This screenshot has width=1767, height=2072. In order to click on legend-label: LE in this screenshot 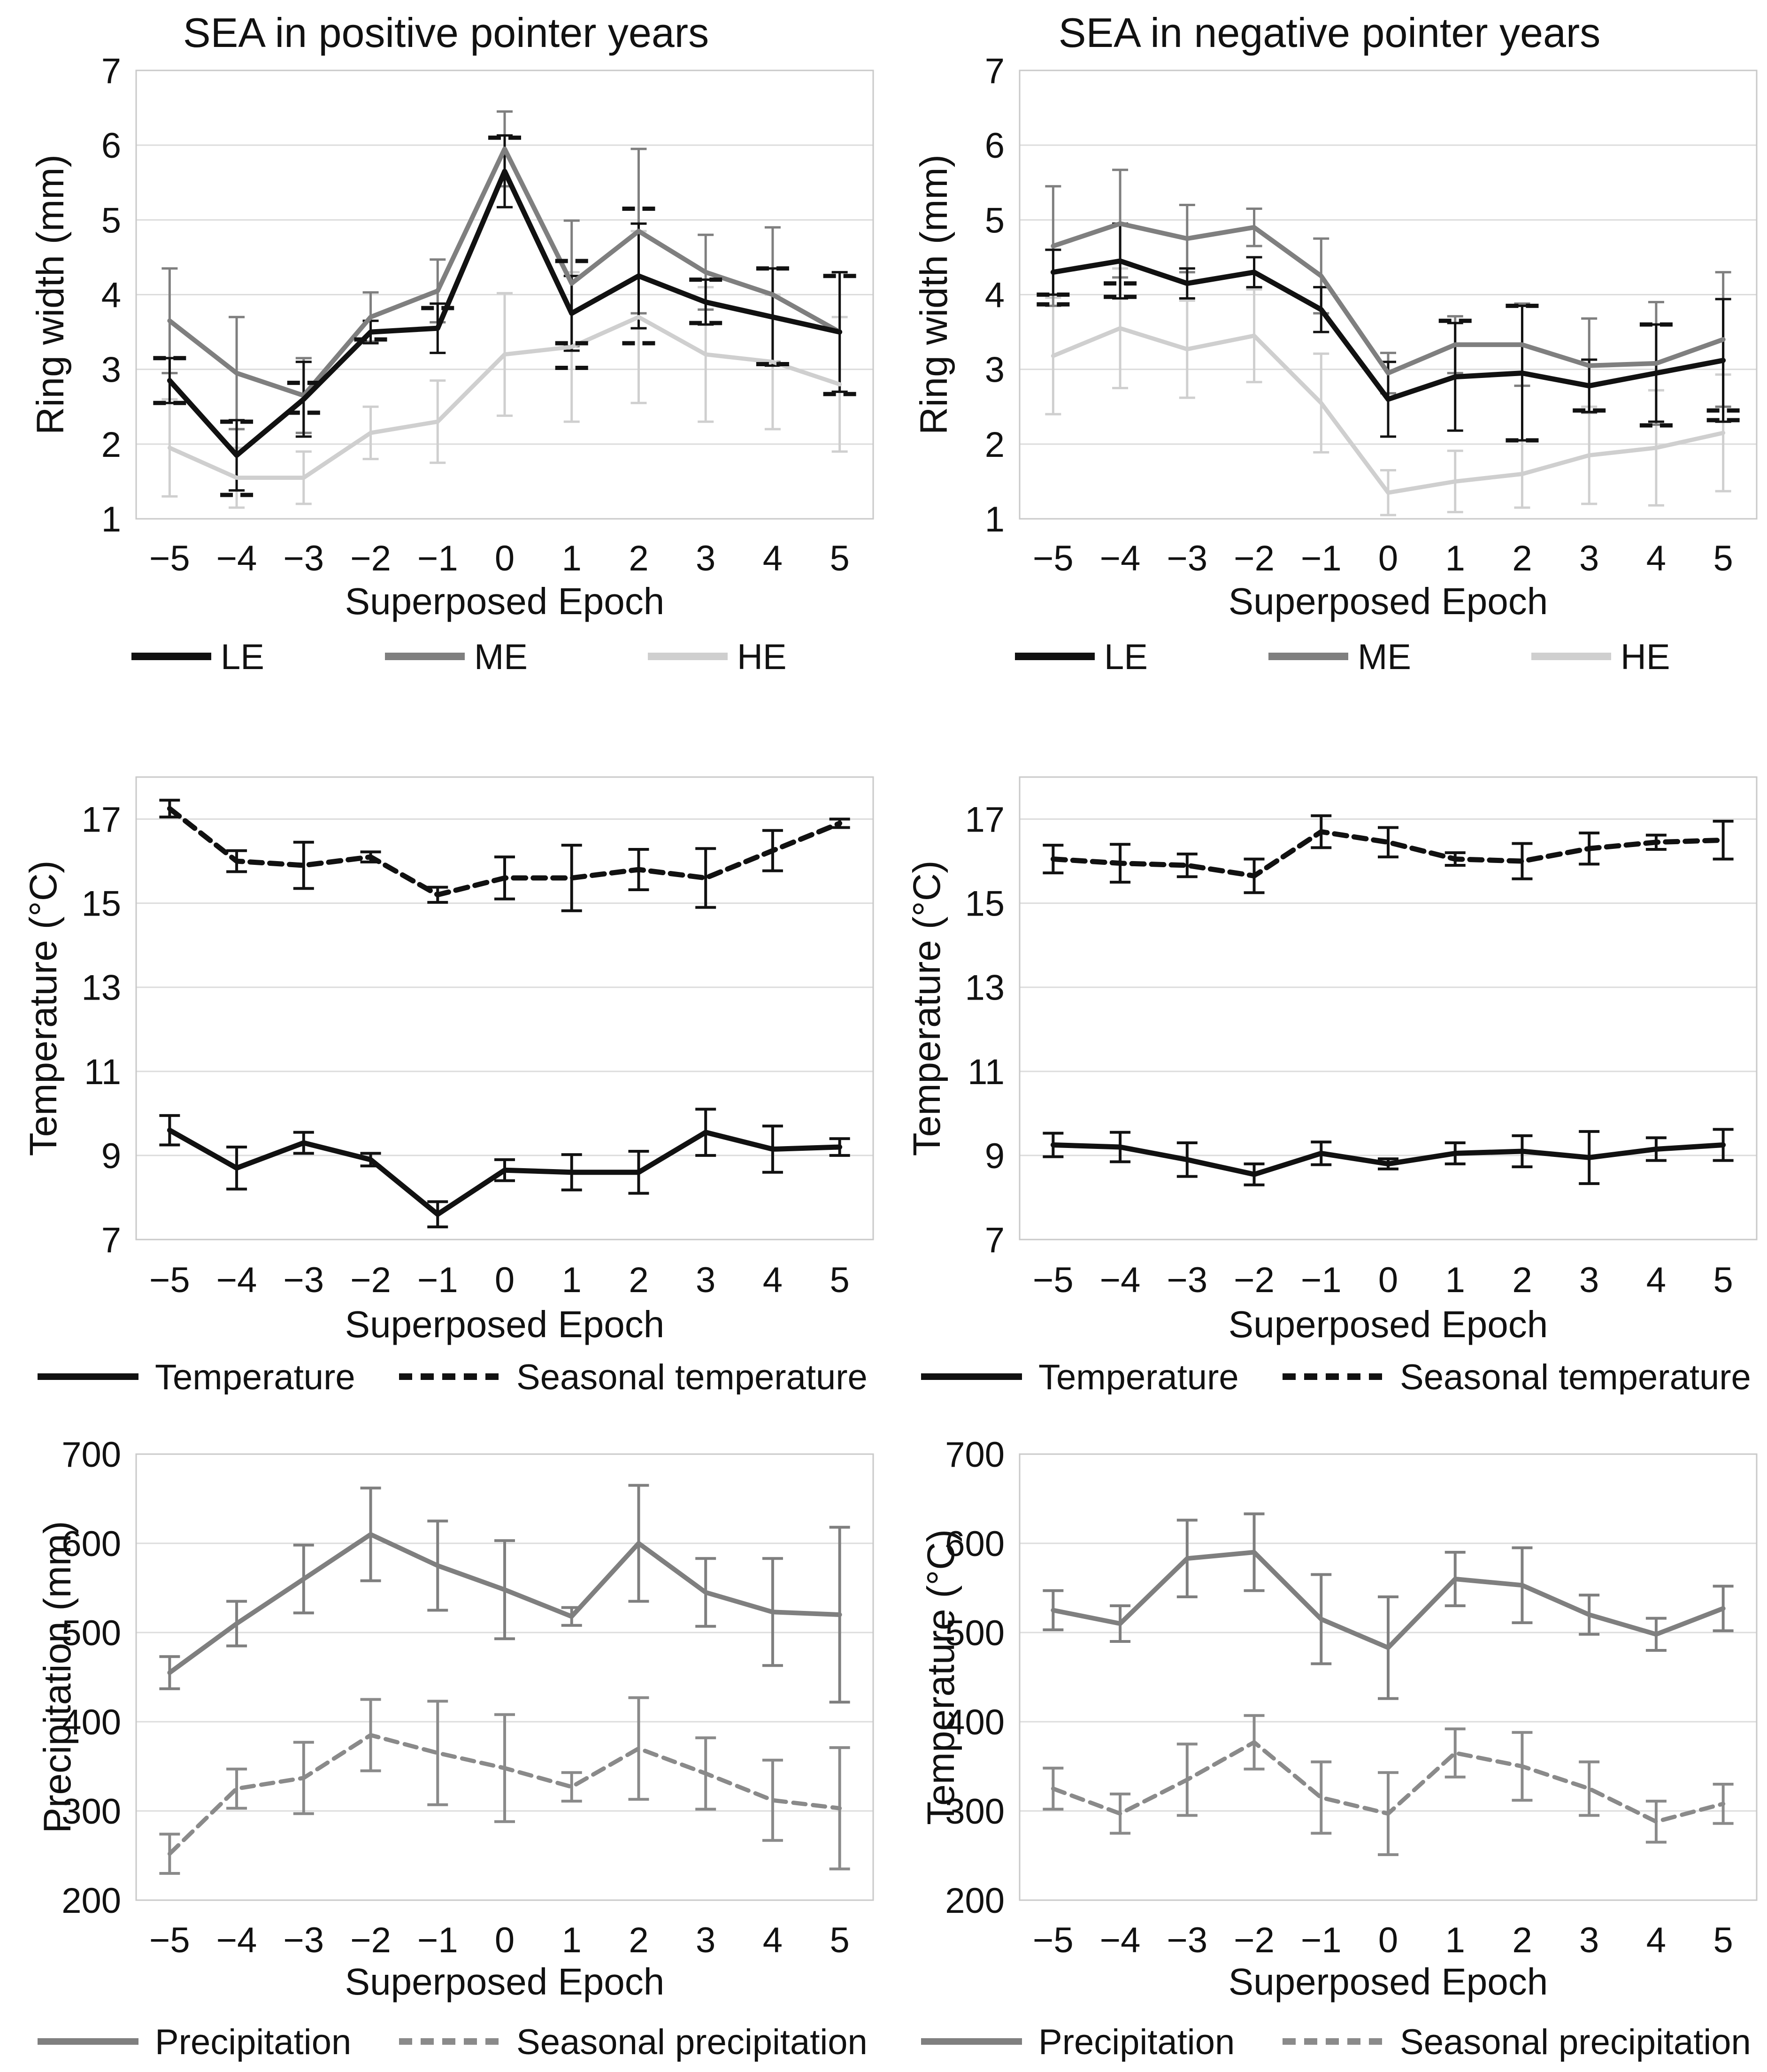, I will do `click(242, 657)`.